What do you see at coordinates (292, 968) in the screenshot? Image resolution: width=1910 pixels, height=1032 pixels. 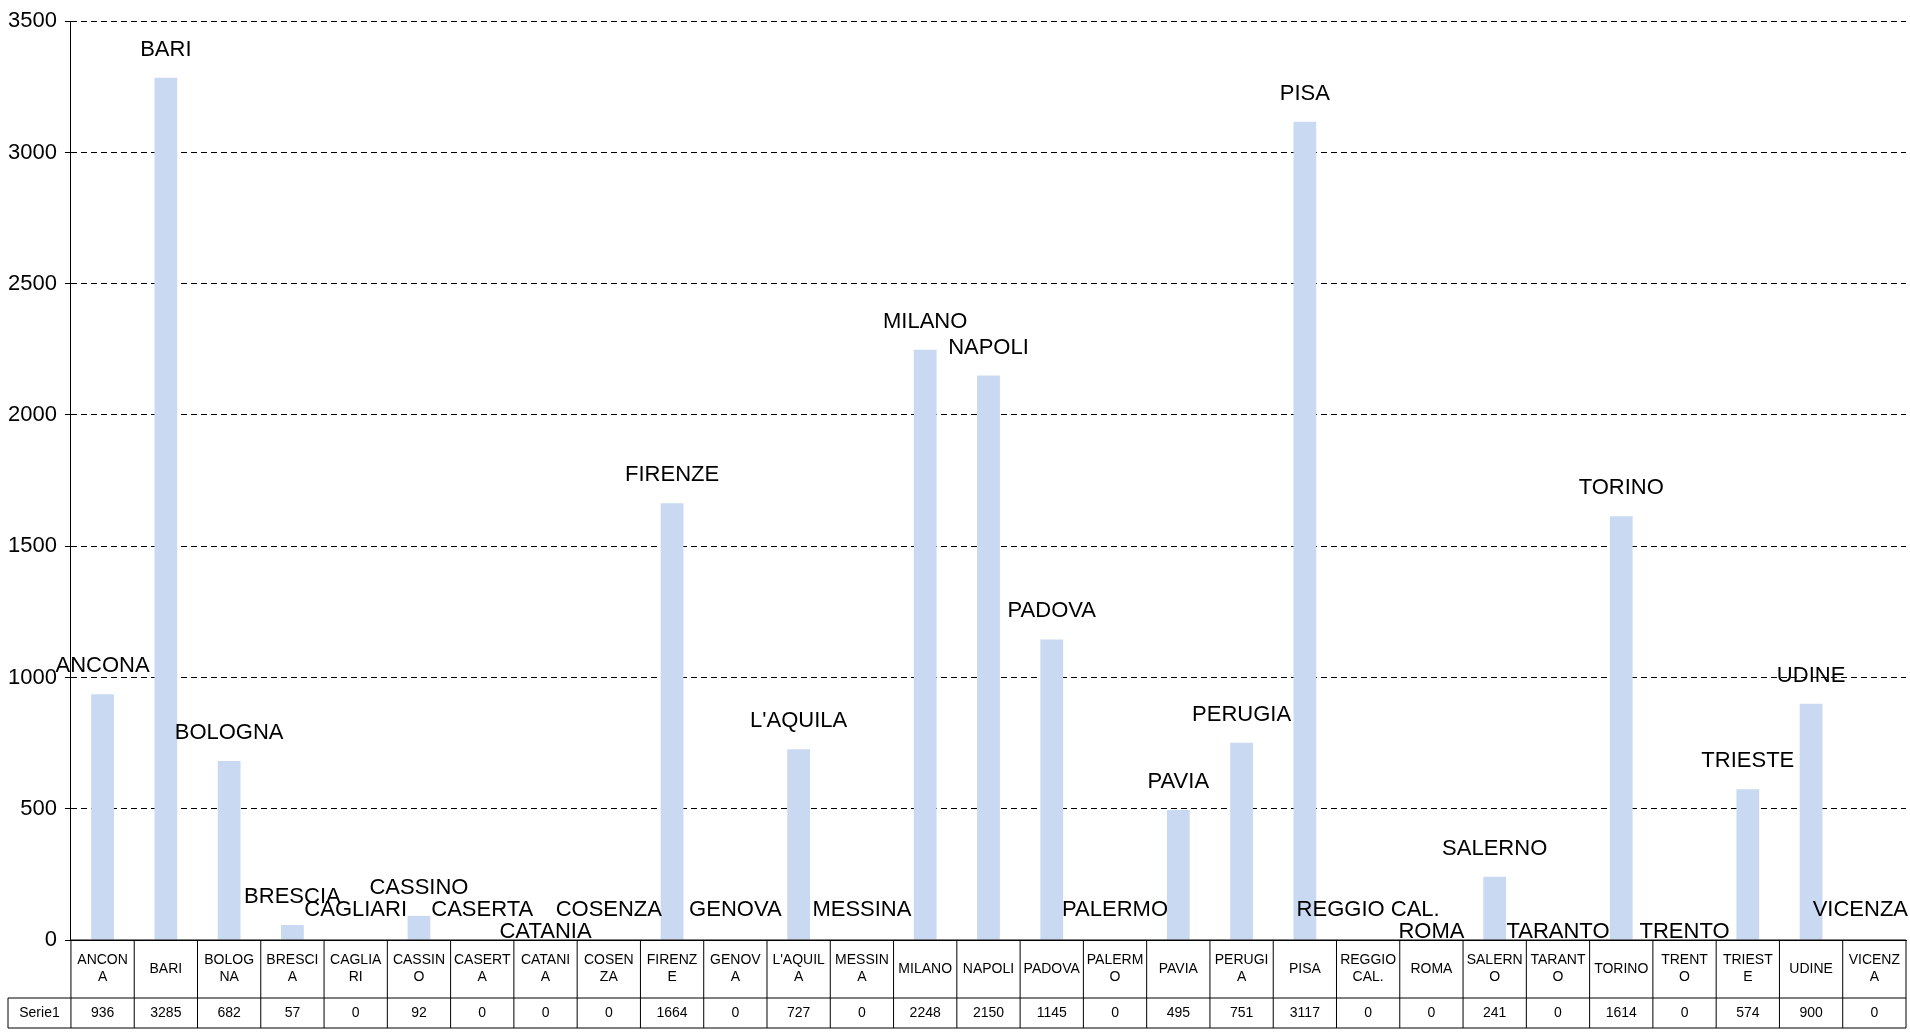 I see `x-tick-label: BRESCIA` at bounding box center [292, 968].